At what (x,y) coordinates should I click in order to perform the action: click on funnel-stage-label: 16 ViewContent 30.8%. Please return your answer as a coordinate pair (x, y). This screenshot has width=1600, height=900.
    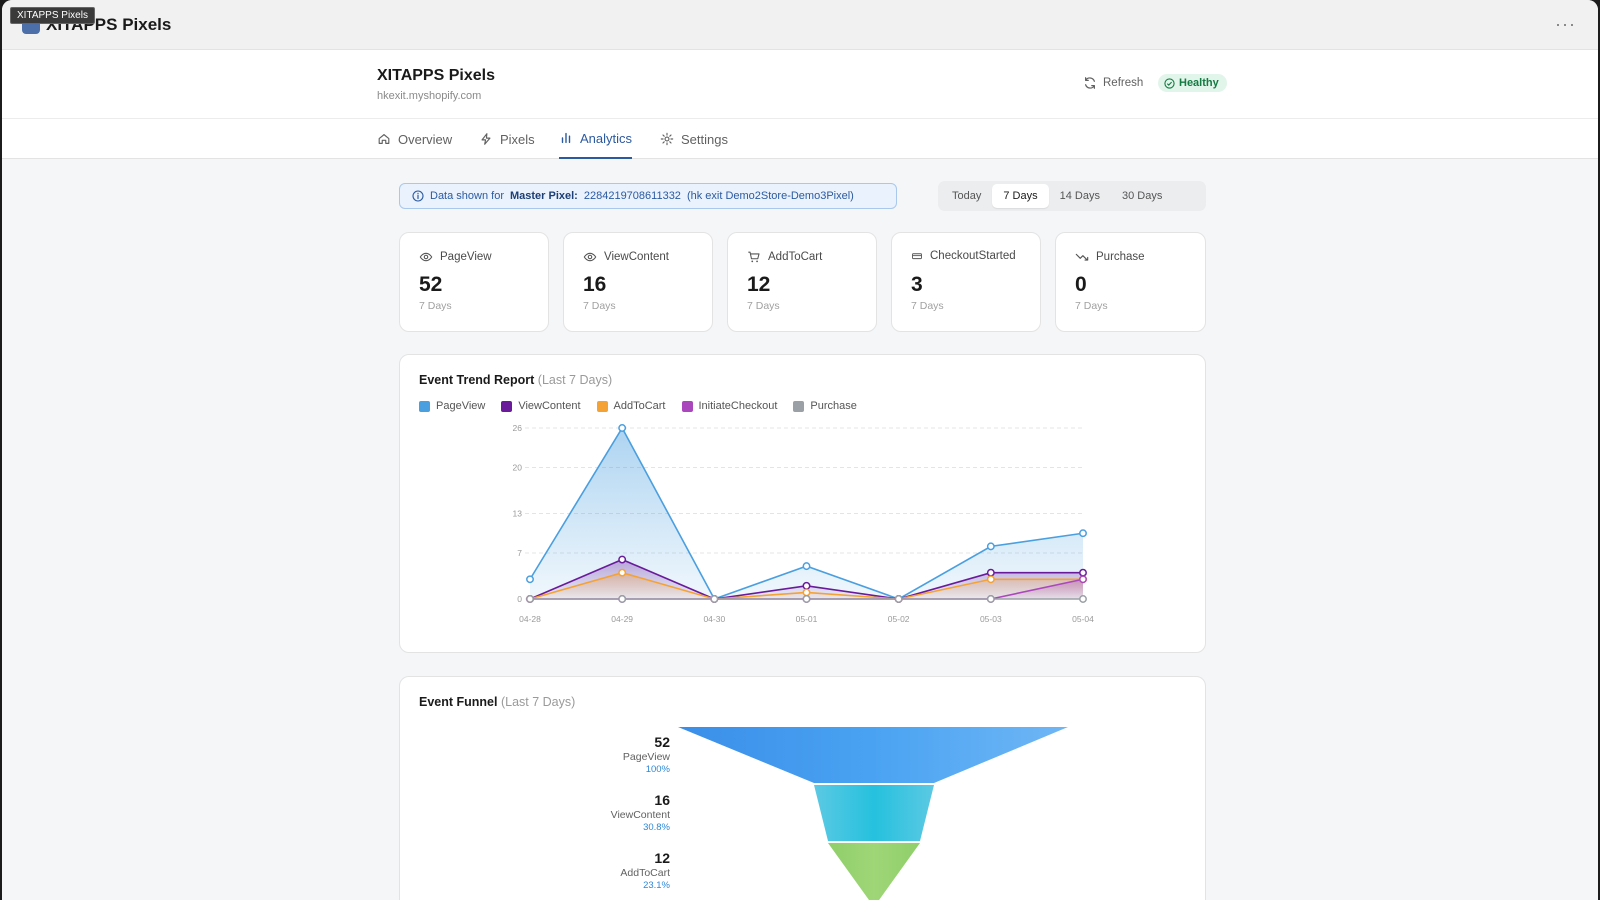
    Looking at the image, I should click on (620, 812).